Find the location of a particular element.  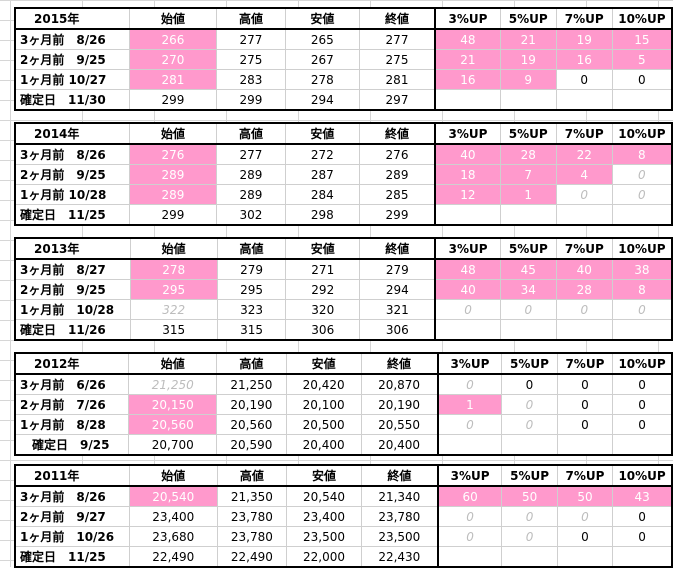

data-cell: 281 is located at coordinates (173, 79).